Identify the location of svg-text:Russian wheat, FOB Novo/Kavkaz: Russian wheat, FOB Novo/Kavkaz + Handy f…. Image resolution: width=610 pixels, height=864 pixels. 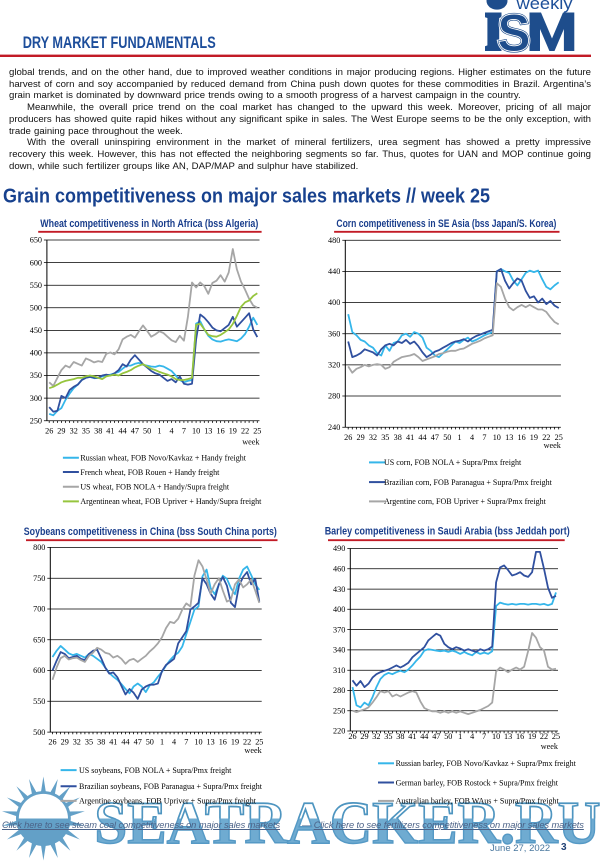
(163, 458).